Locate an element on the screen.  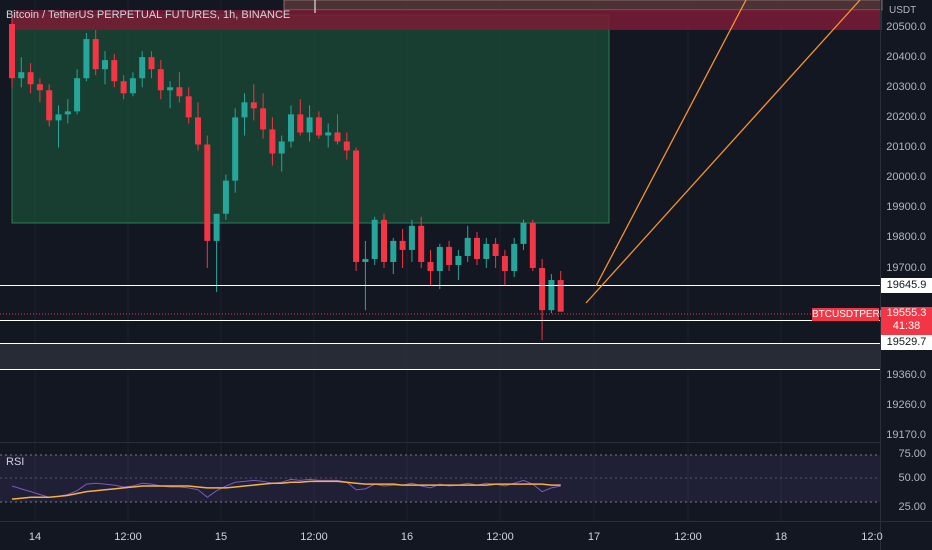
rsi-label: RSI is located at coordinates (15, 462).